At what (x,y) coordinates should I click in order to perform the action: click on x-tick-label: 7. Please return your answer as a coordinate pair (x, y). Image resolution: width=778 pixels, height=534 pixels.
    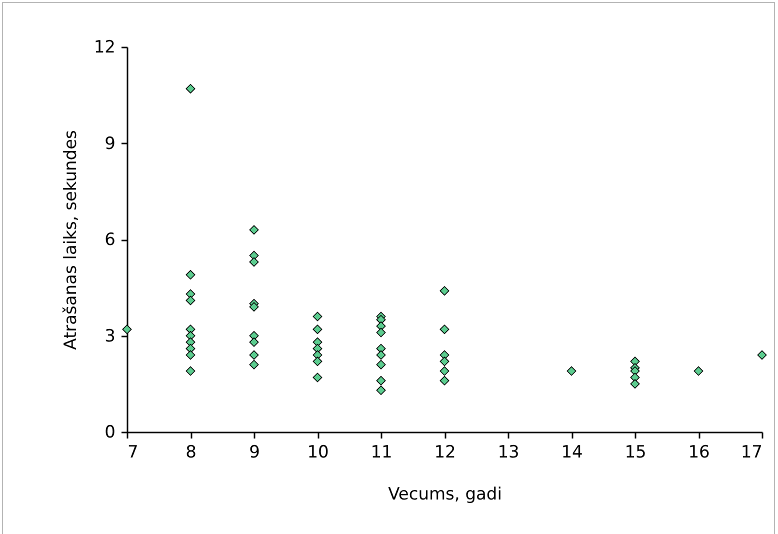
    Looking at the image, I should click on (133, 452).